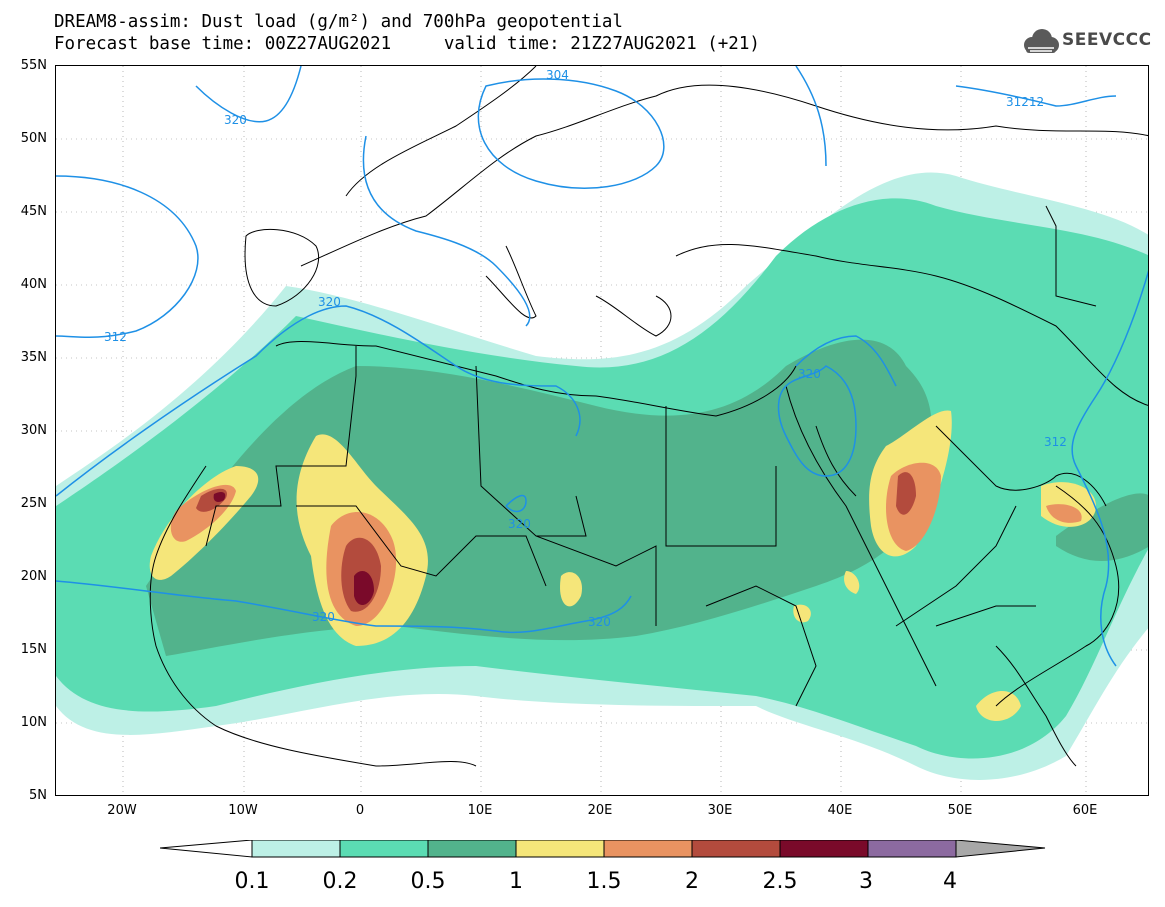 The image size is (1165, 907). Describe the element at coordinates (692, 881) in the screenshot. I see `colorbar-label: 2` at that location.